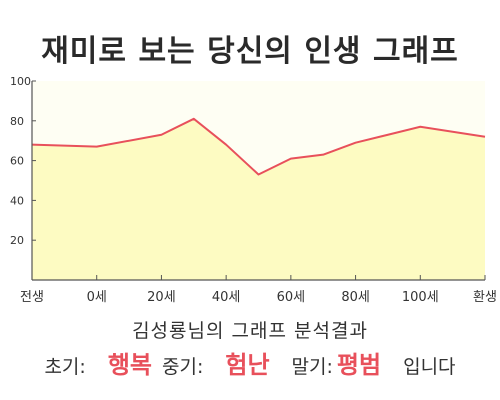  Describe the element at coordinates (250, 51) in the screenshot. I see `page-title: 재미로 보는 당신의 인생 그래프` at that location.